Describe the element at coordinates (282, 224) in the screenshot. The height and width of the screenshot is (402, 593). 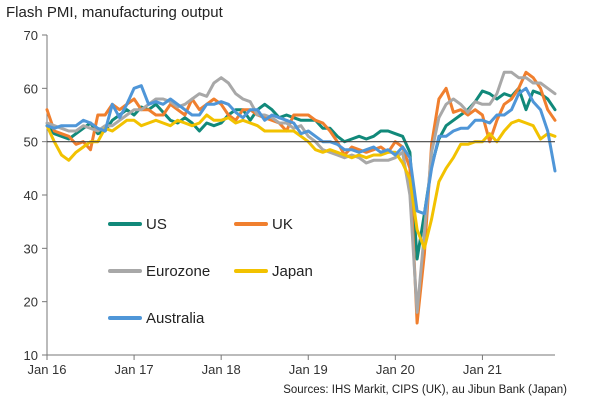
I see `legend-label: UK` at that location.